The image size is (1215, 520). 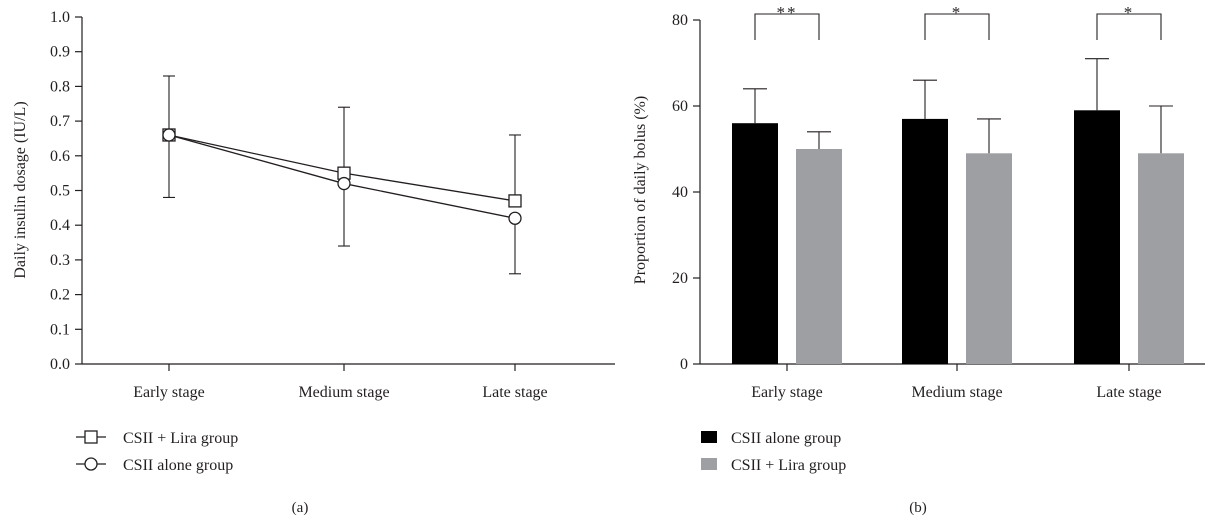 What do you see at coordinates (300, 508) in the screenshot?
I see `panel-a-label: (a)` at bounding box center [300, 508].